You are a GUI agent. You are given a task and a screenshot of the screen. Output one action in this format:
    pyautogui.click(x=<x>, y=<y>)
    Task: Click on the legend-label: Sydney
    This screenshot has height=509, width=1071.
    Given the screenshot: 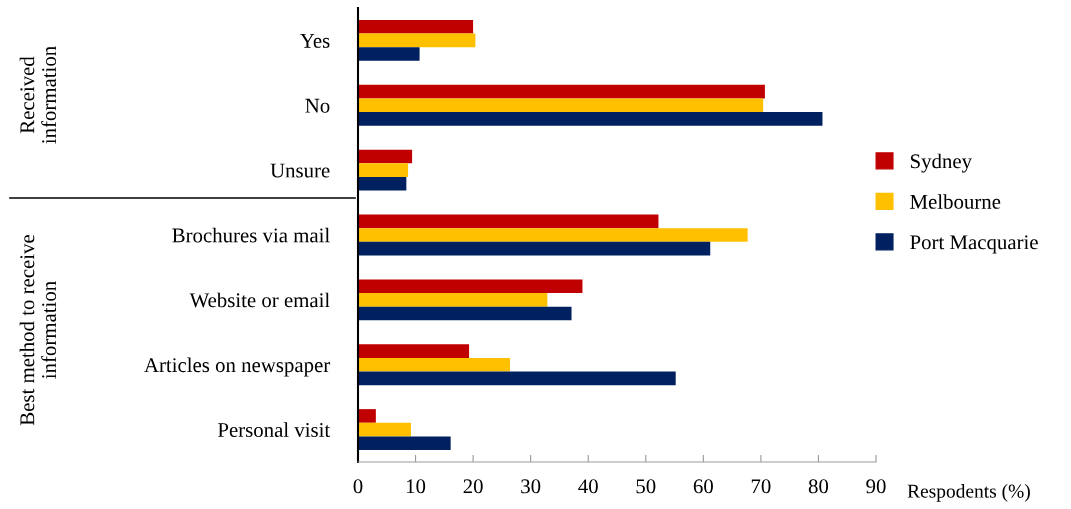 What is the action you would take?
    pyautogui.click(x=941, y=163)
    